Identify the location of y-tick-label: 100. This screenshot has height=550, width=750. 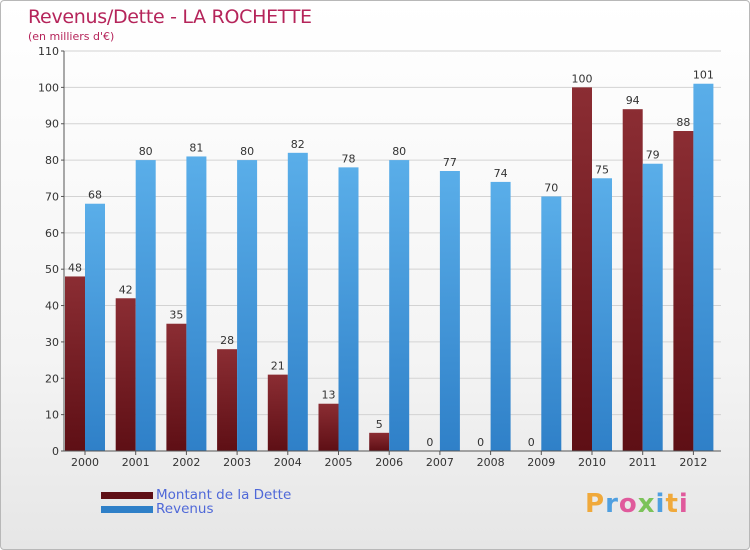
(48, 87).